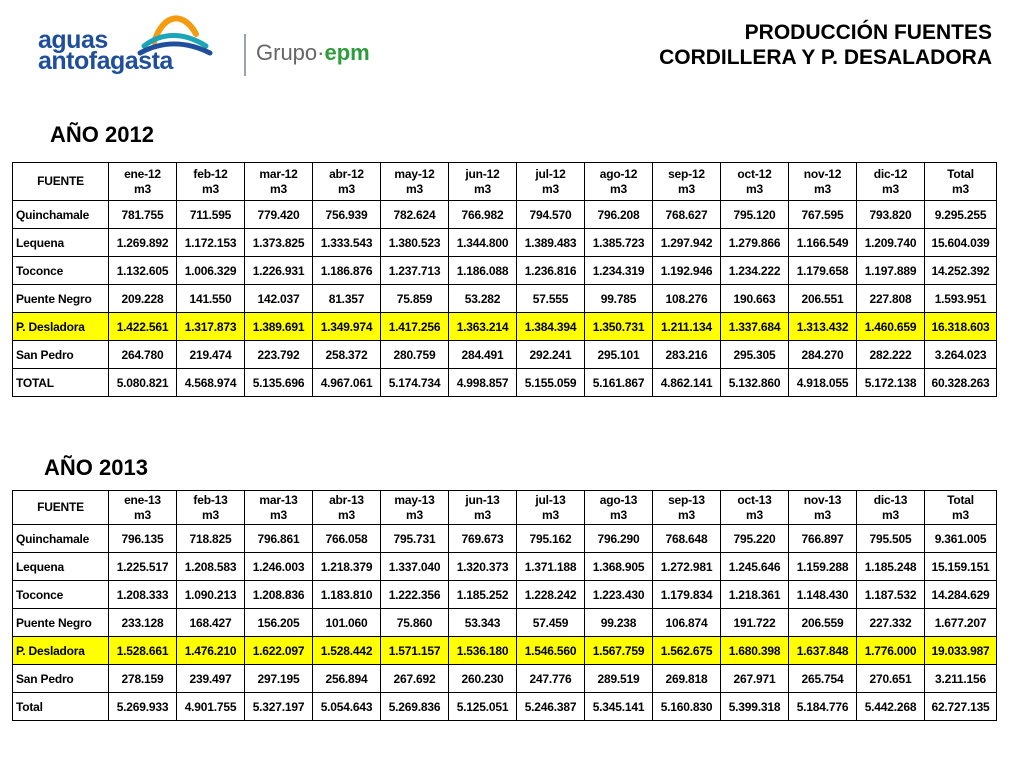 The image size is (1024, 768). Describe the element at coordinates (414, 706) in the screenshot. I see `volume-cell: 5.269.836` at that location.